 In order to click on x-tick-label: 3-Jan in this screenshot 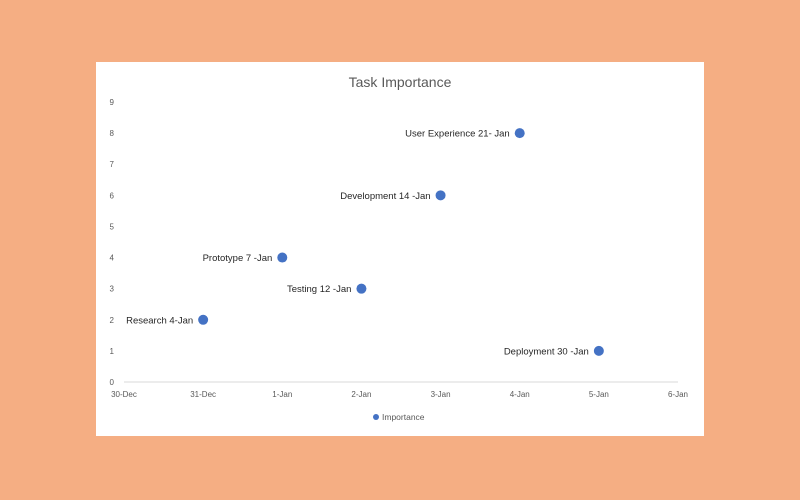, I will do `click(441, 394)`.